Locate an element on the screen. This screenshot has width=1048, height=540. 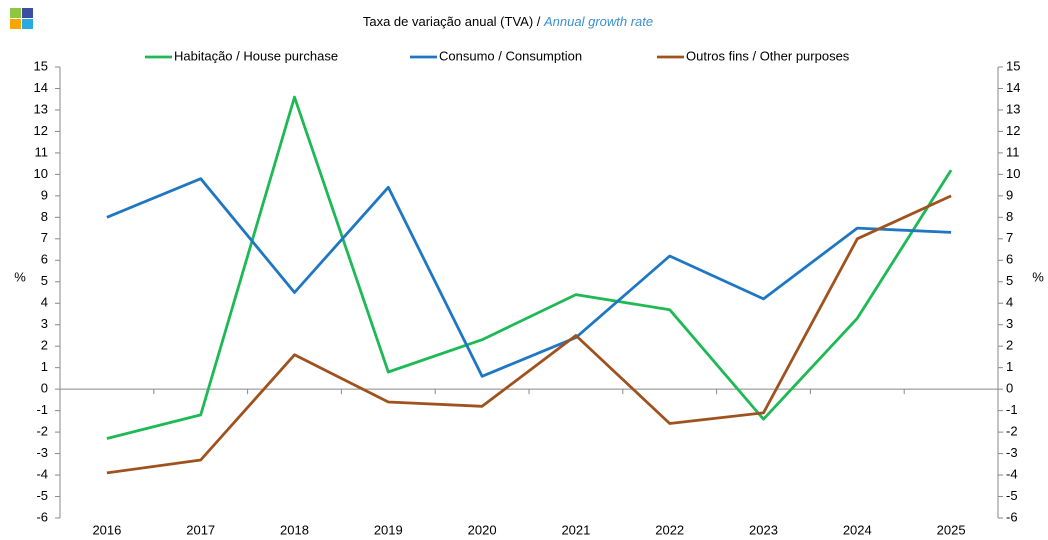
x-tick-label: 2016 is located at coordinates (106, 529).